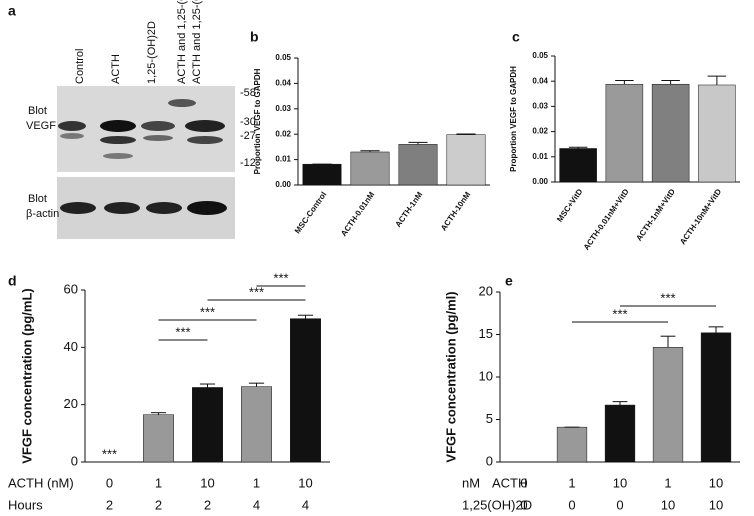 This screenshot has height=516, width=754. I want to click on panel-label: b, so click(254, 37).